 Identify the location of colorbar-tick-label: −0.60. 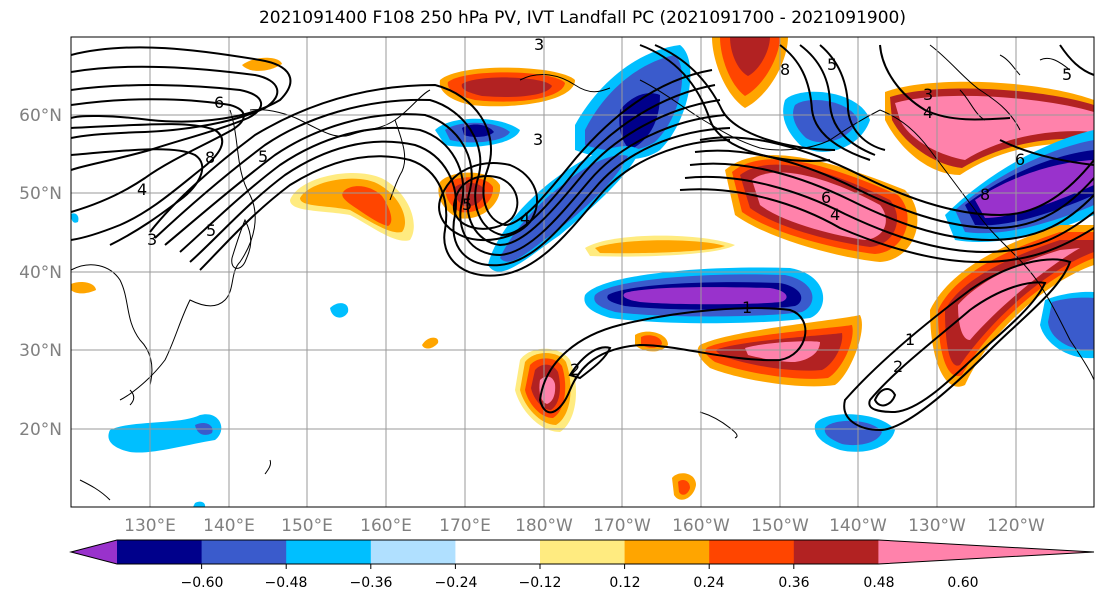
(202, 583).